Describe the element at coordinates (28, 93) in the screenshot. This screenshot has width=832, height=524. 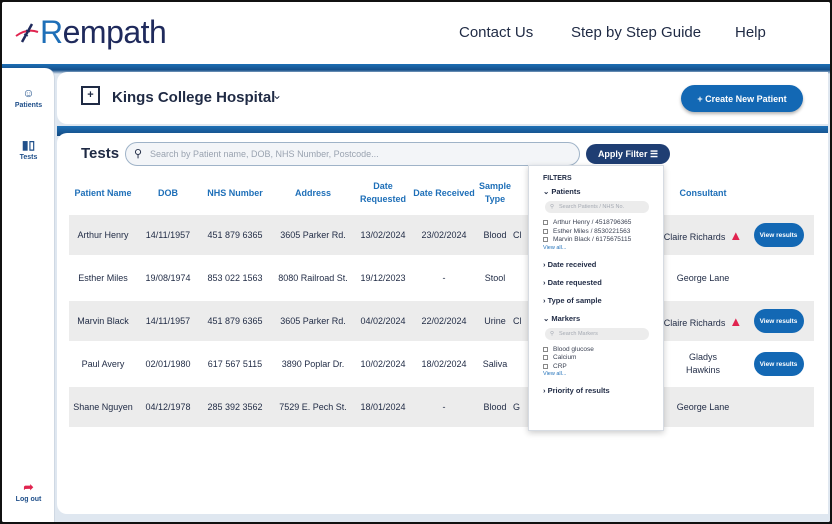
I see `patients-icon: ☺` at that location.